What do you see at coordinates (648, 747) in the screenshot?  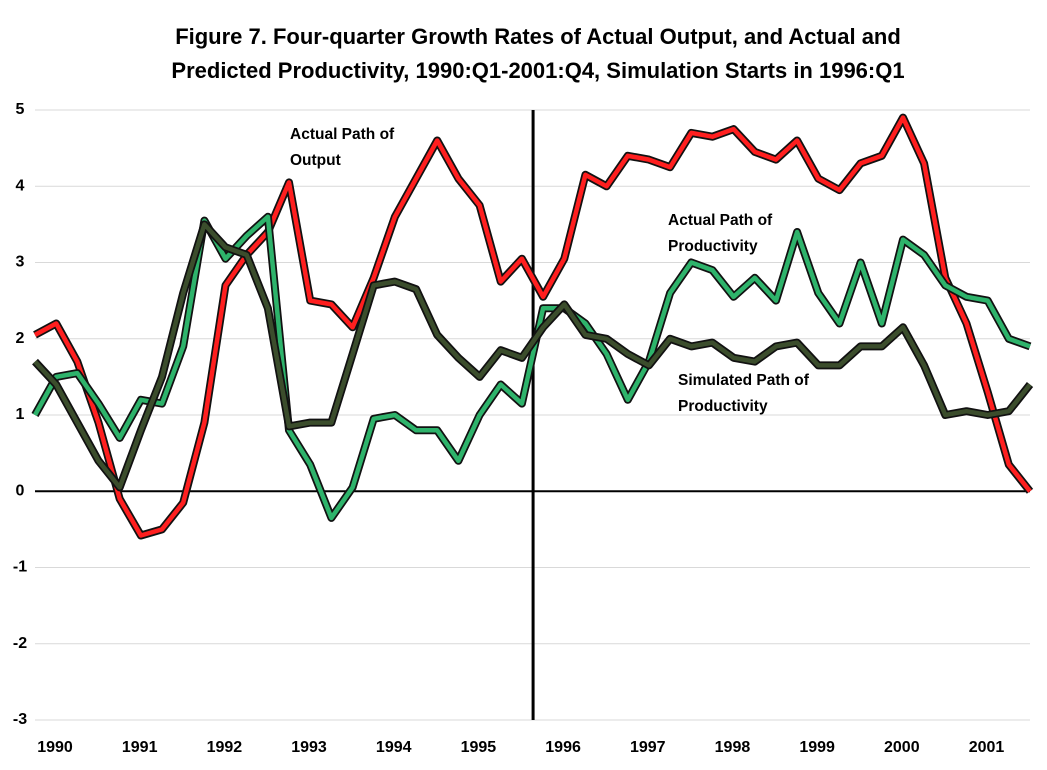 I see `x-tick-label: 1997` at bounding box center [648, 747].